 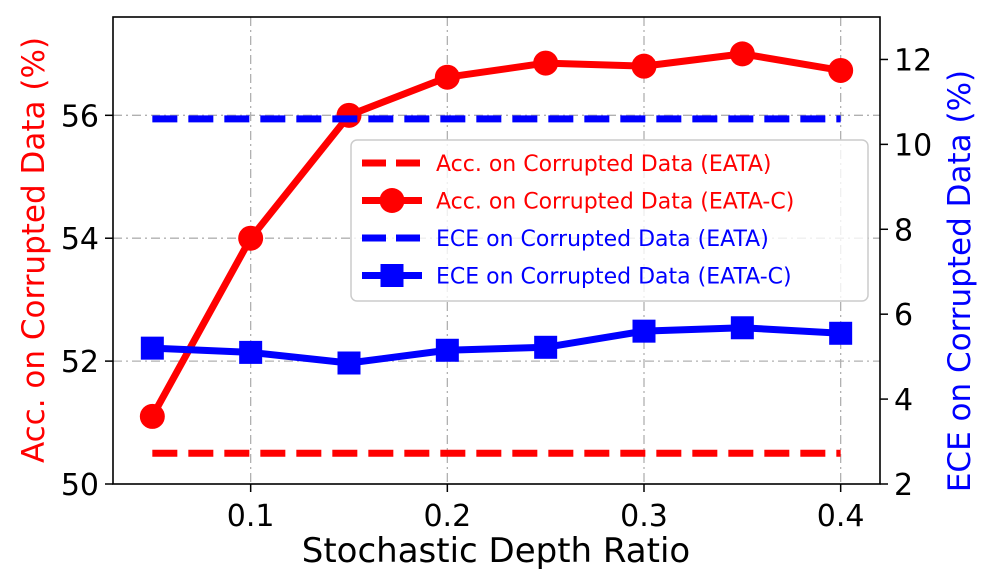 I want to click on y-axis-label-right: ECE on Corrupted Data (%), so click(x=960, y=281).